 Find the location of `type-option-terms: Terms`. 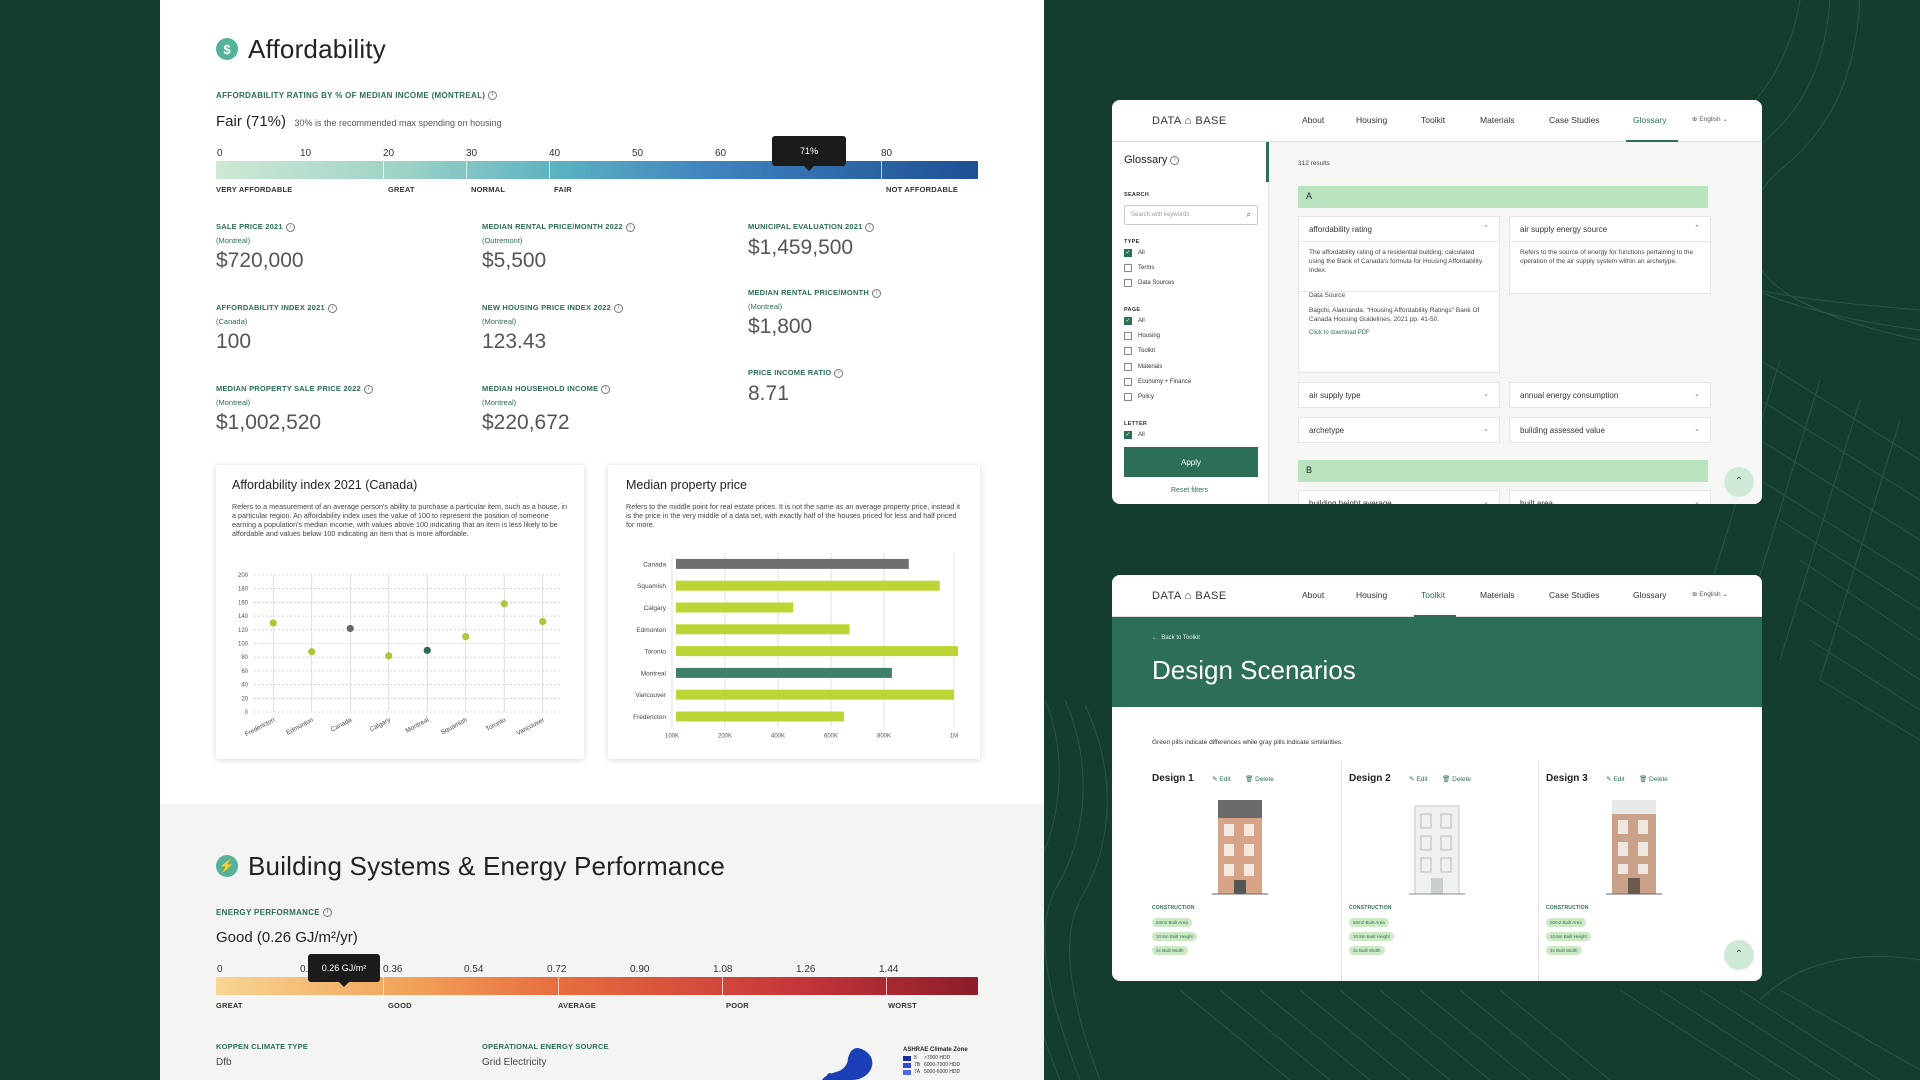

type-option-terms: Terms is located at coordinates (1139, 268).